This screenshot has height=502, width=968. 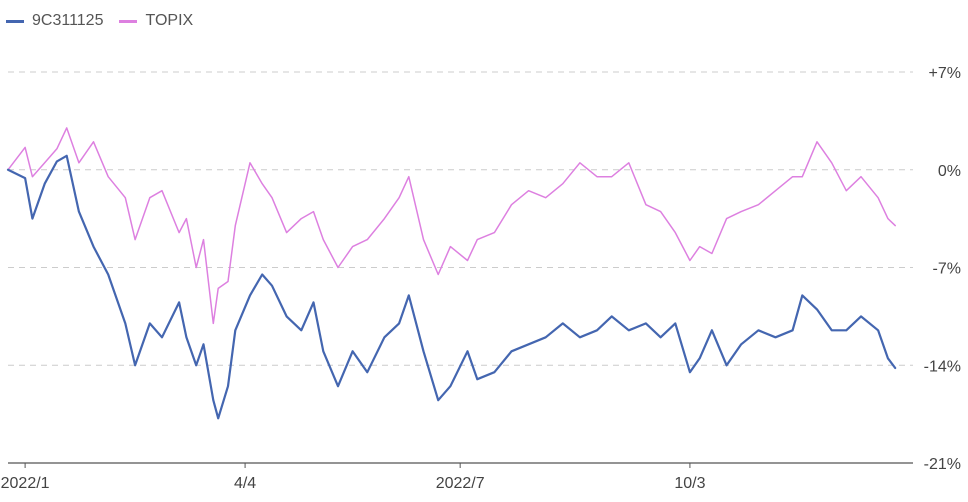 I want to click on x-tick-label: 2022/1, so click(x=25, y=483).